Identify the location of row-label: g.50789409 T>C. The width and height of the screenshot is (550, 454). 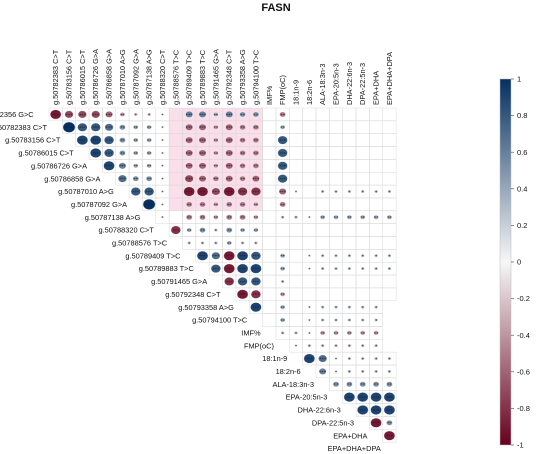
(153, 255).